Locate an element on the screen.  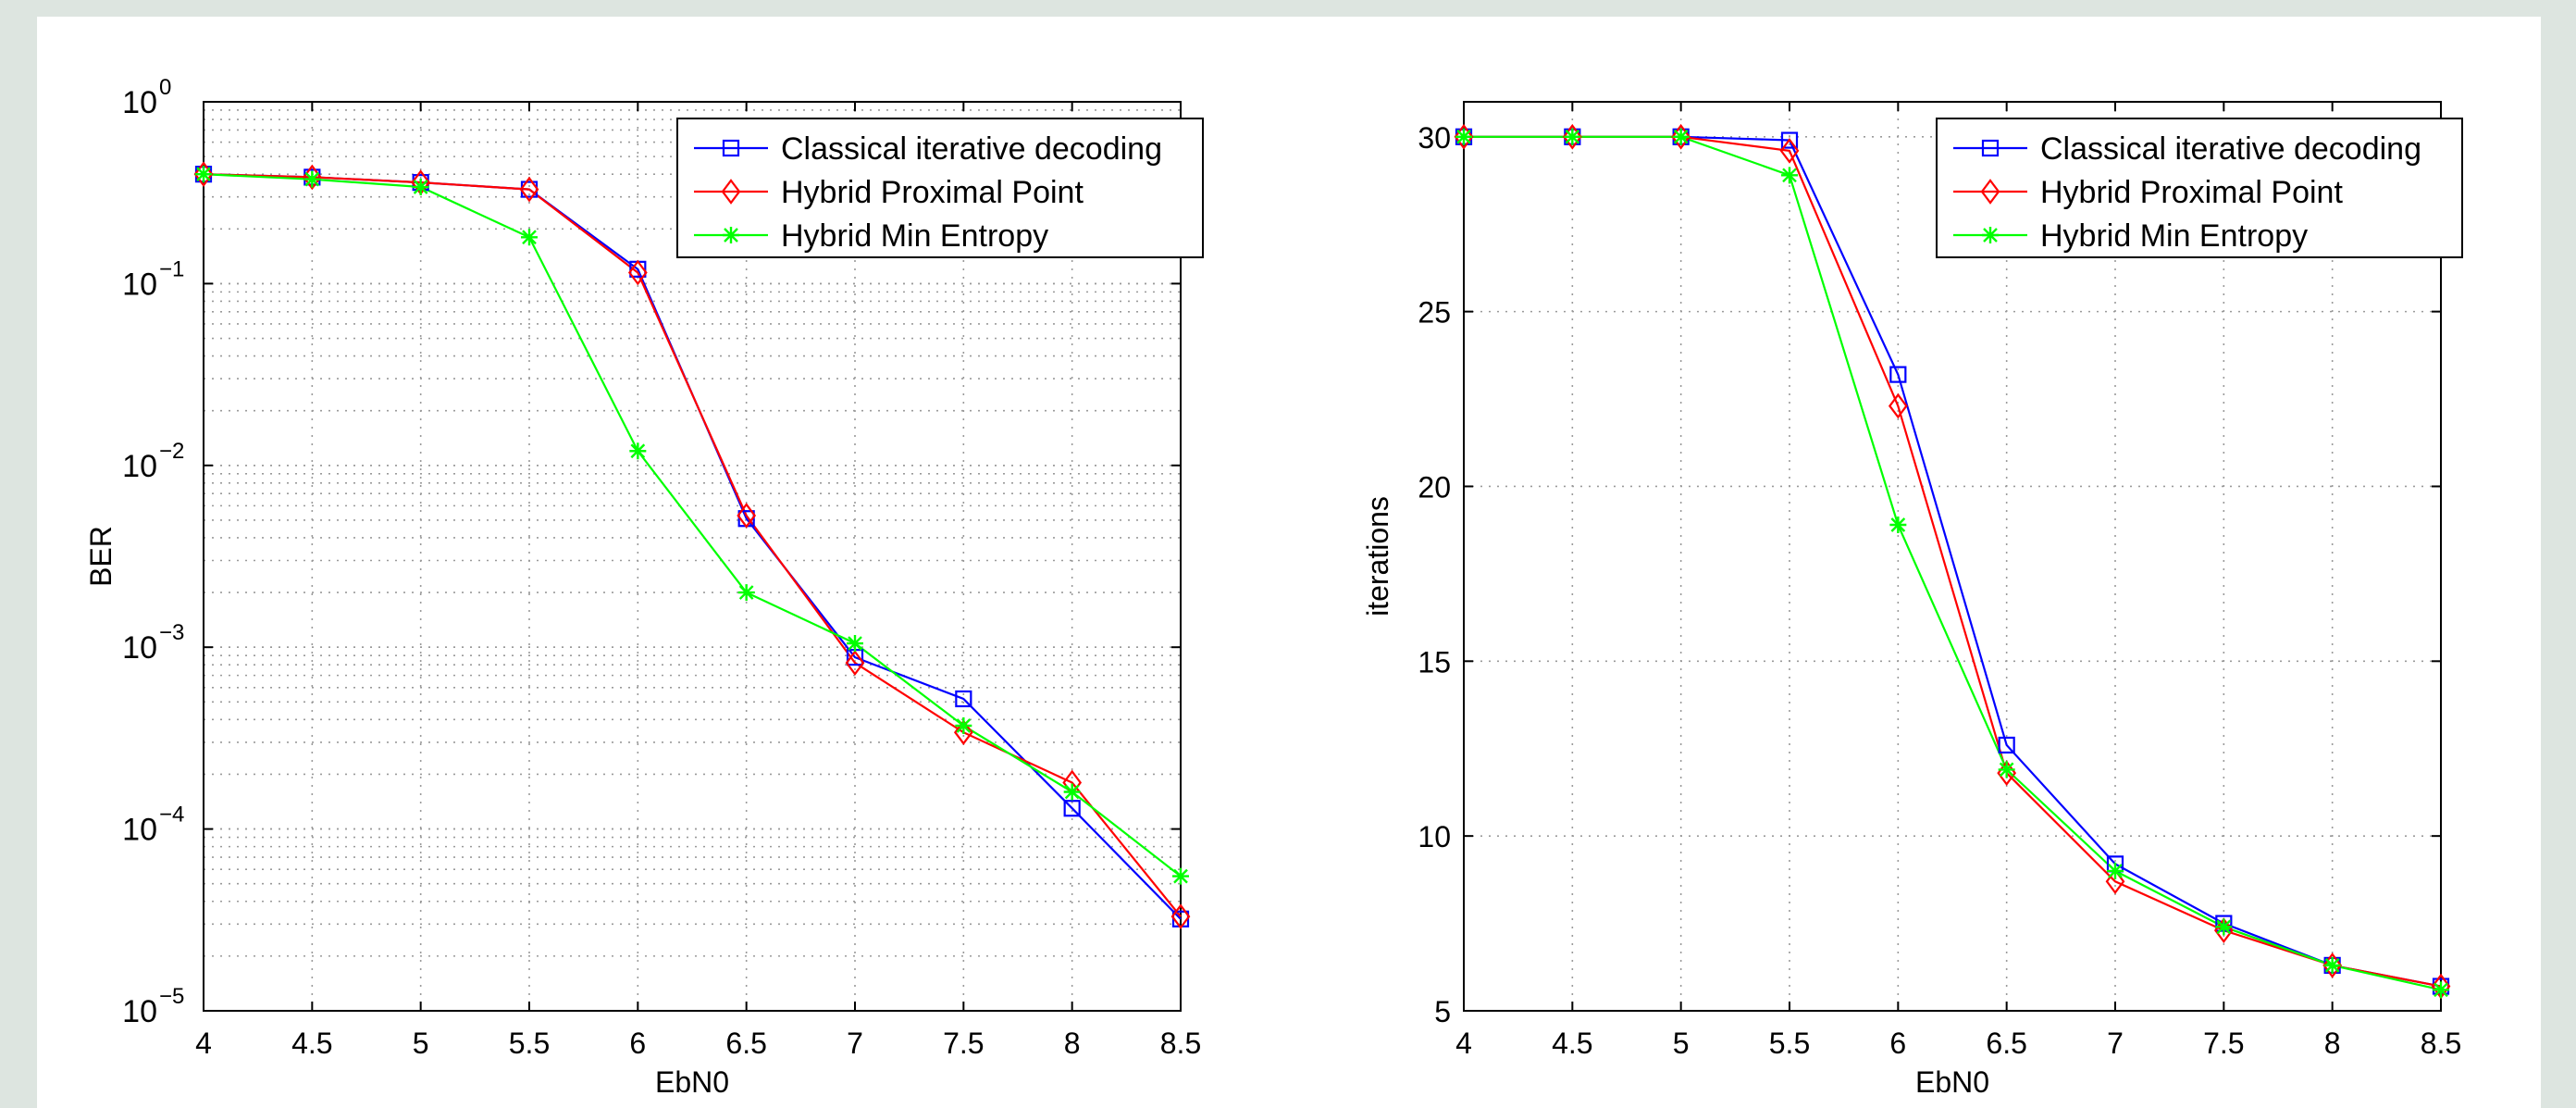
legend-marker-star is located at coordinates (1990, 235).